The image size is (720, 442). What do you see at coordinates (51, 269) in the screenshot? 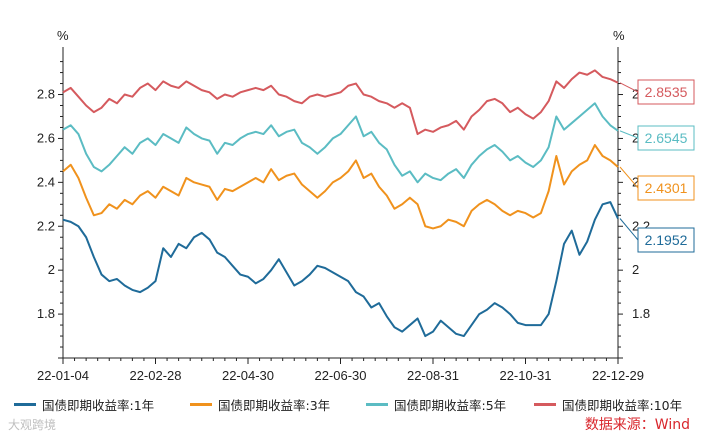
I see `y-tick-label-left: 2` at bounding box center [51, 269].